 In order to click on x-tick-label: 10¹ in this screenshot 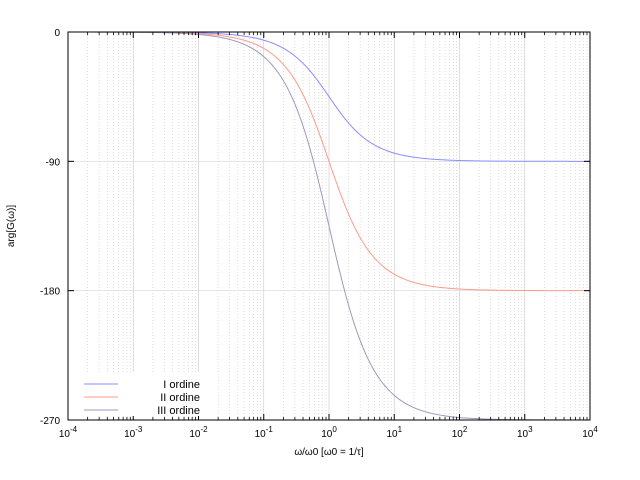, I will do `click(394, 432)`.